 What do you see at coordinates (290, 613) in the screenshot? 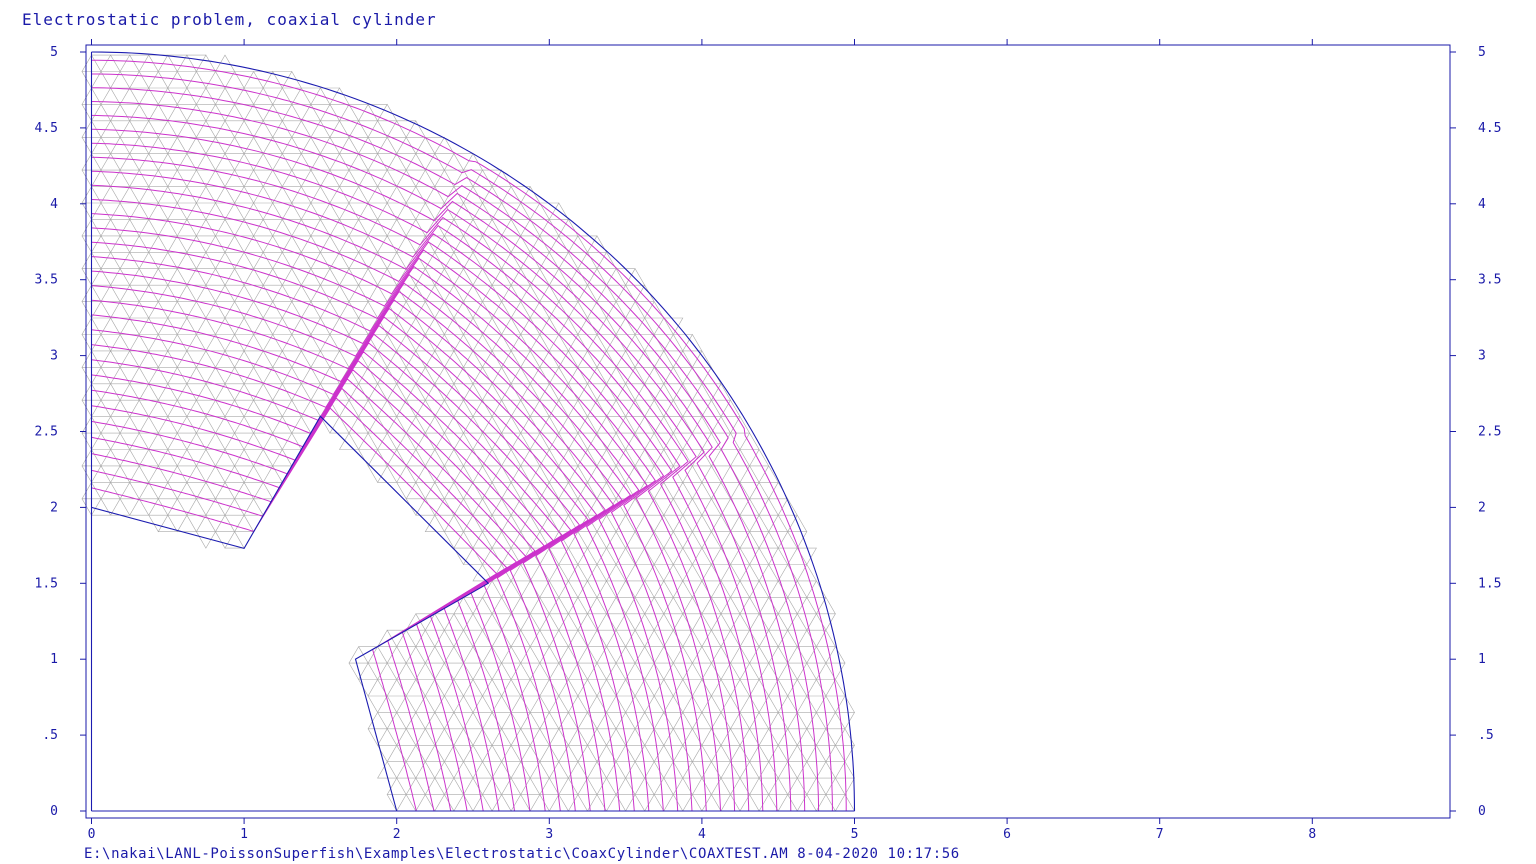
I see `inner-boundary` at bounding box center [290, 613].